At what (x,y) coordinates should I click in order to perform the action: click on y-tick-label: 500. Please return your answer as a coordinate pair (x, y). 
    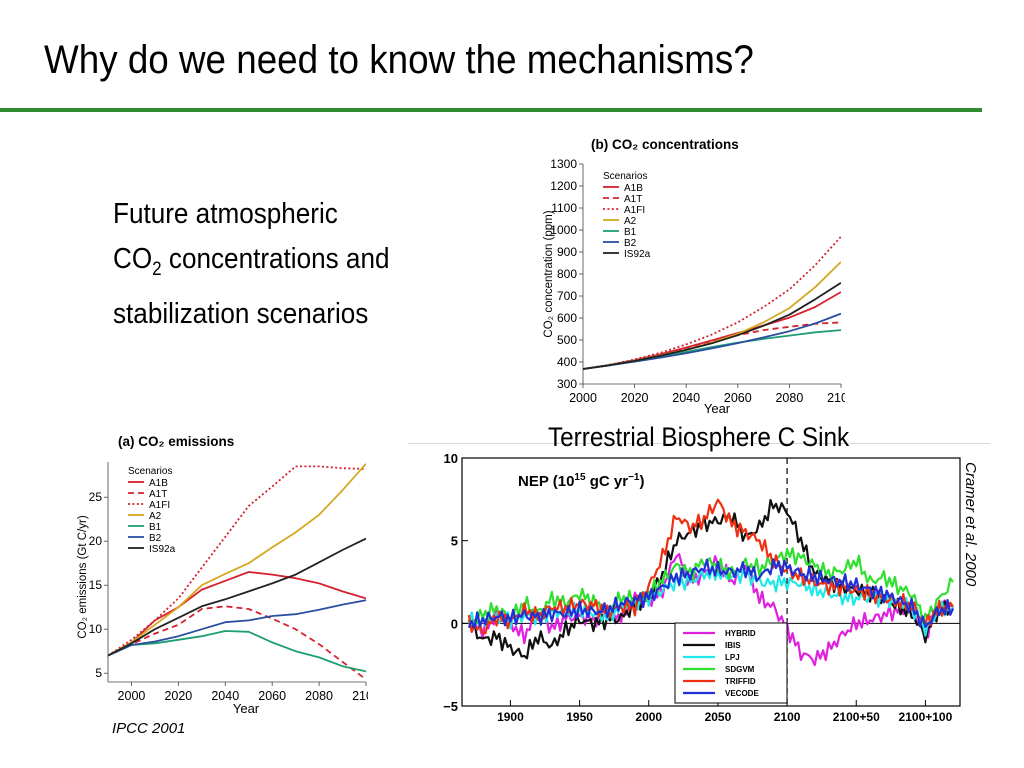
    Looking at the image, I should click on (567, 340).